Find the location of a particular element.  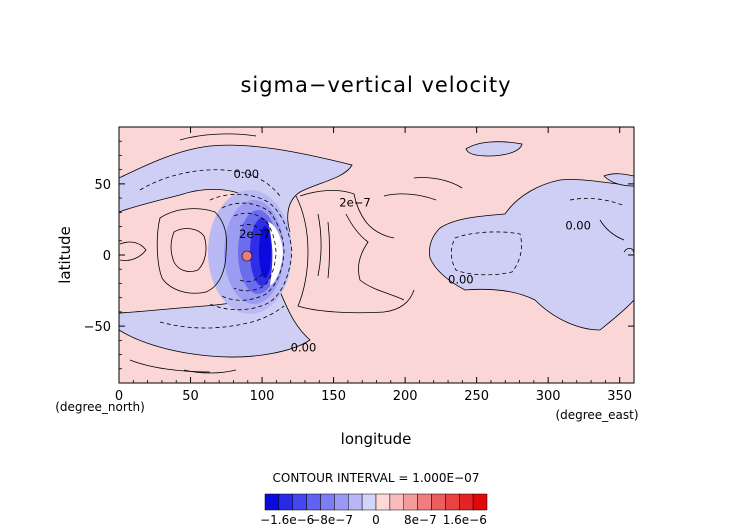

colorbar is located at coordinates (376, 502).